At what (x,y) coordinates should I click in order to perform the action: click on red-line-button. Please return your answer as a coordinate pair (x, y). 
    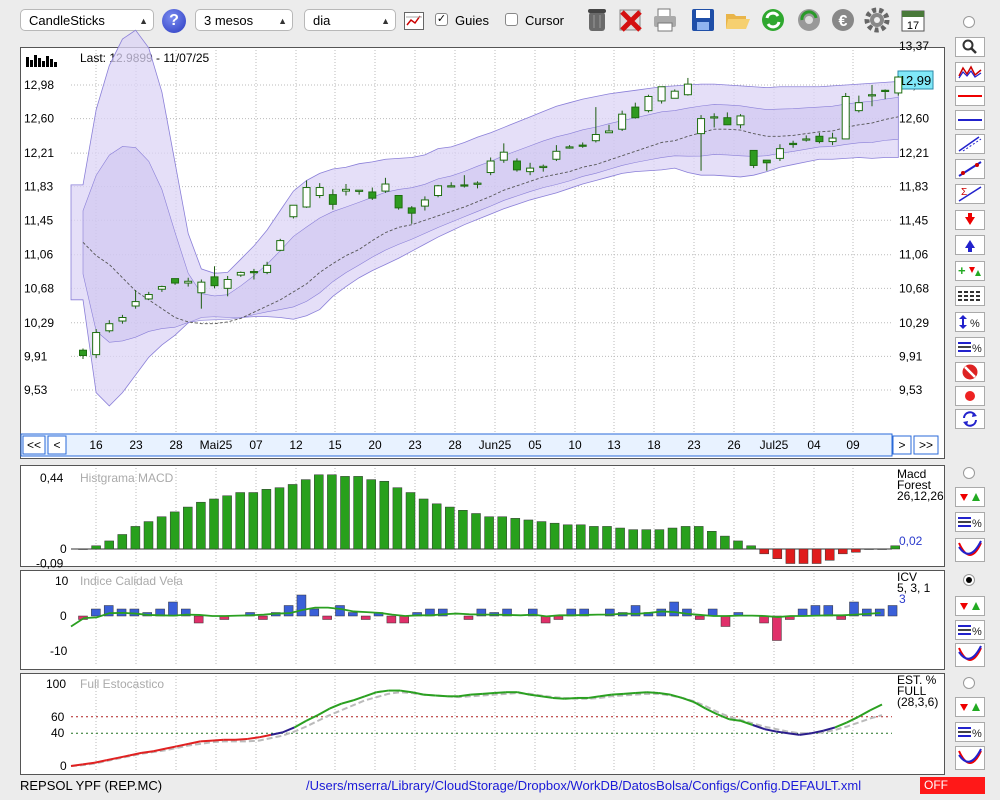
    Looking at the image, I should click on (970, 96).